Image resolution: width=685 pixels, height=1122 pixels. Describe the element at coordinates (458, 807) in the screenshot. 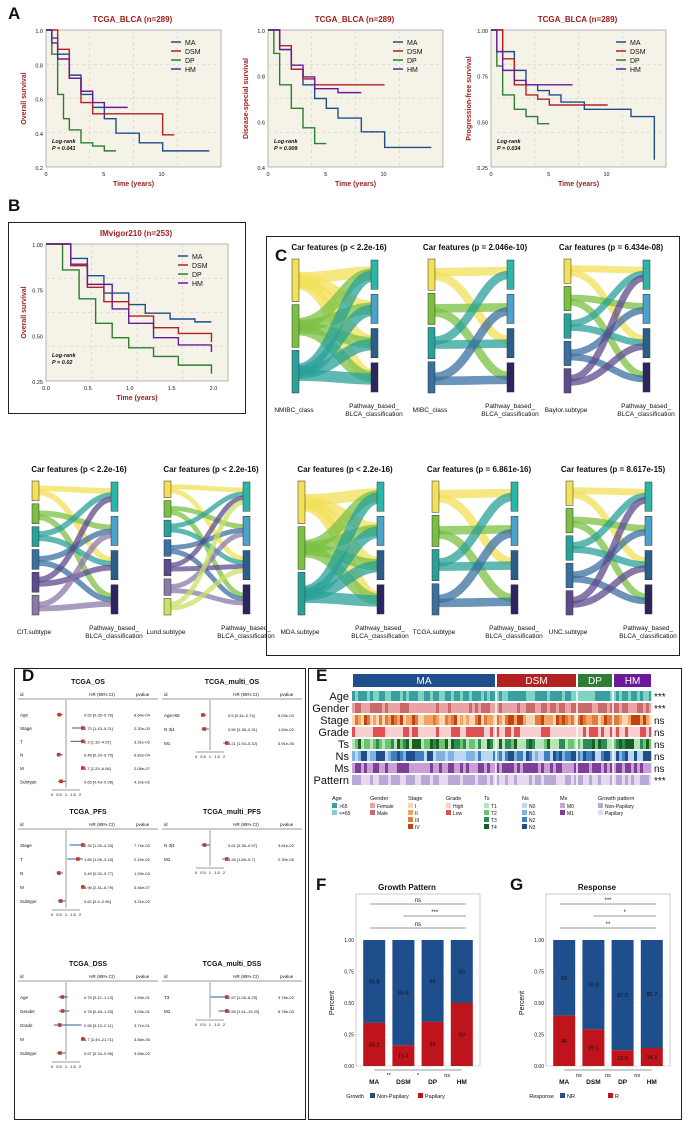

I see `heatmap-legend-item: High` at that location.